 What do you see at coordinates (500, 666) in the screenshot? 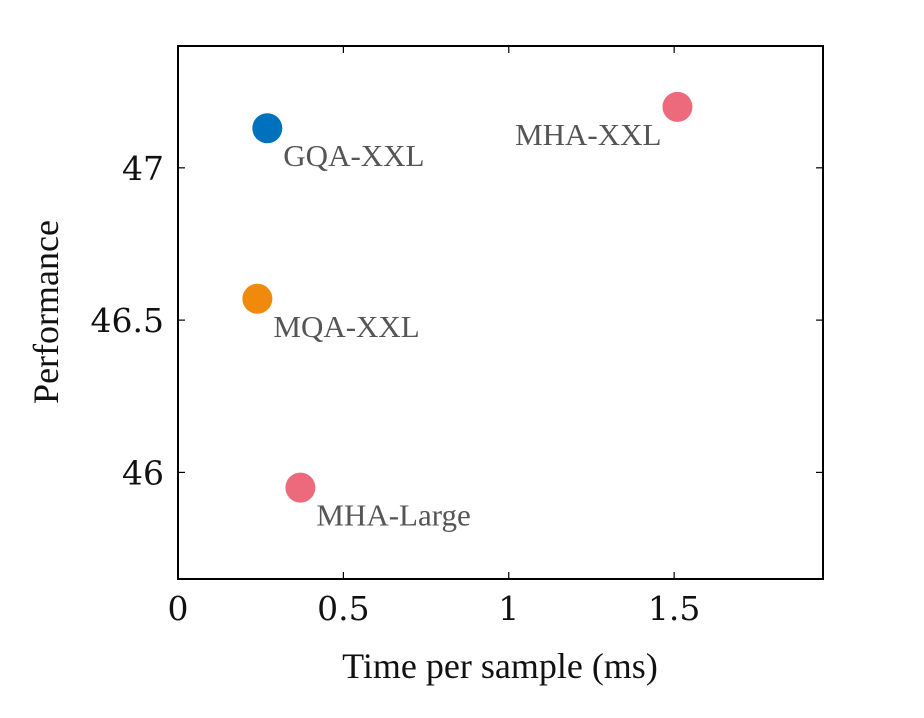
I see `x-axis-title: Time per sample (ms)` at bounding box center [500, 666].